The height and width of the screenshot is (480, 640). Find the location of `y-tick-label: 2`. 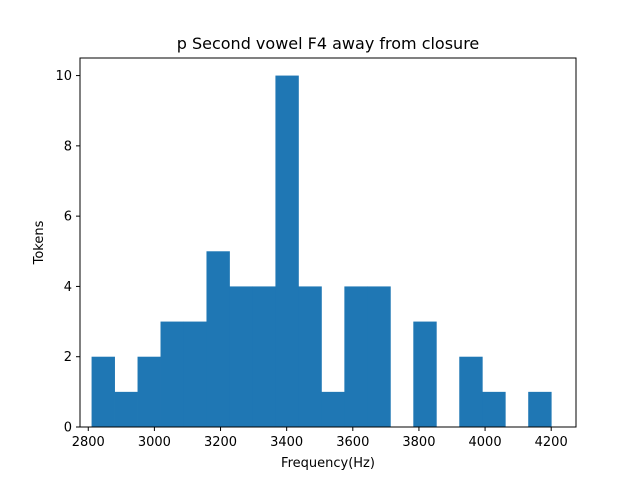

y-tick-label: 2 is located at coordinates (68, 357).